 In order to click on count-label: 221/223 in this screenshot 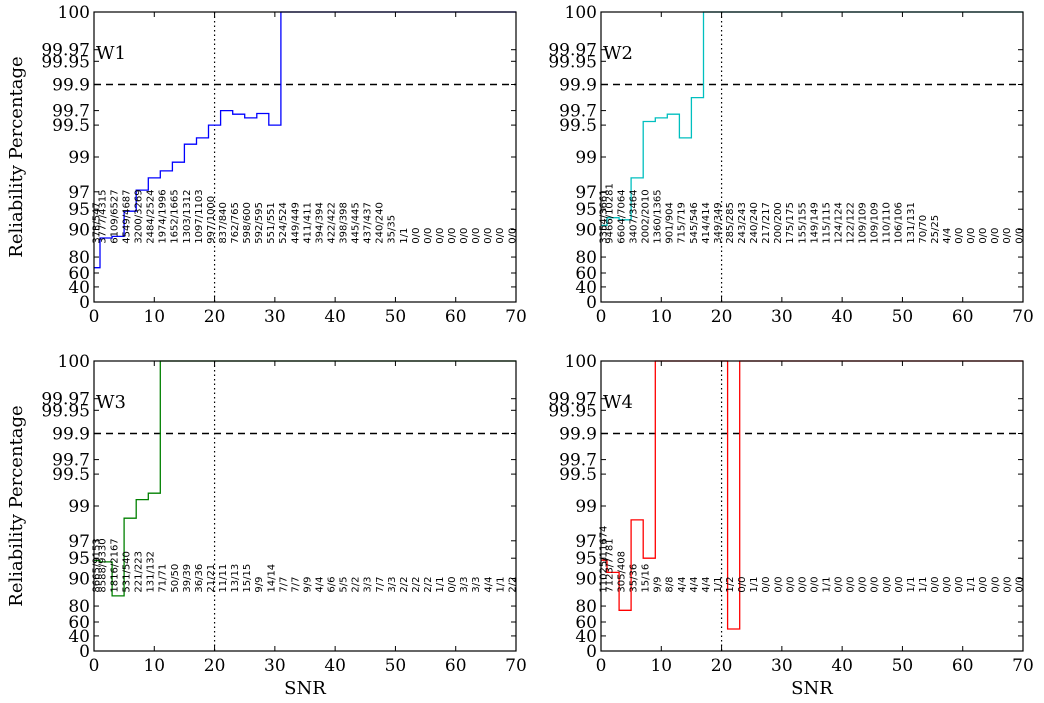, I will do `click(139, 572)`.